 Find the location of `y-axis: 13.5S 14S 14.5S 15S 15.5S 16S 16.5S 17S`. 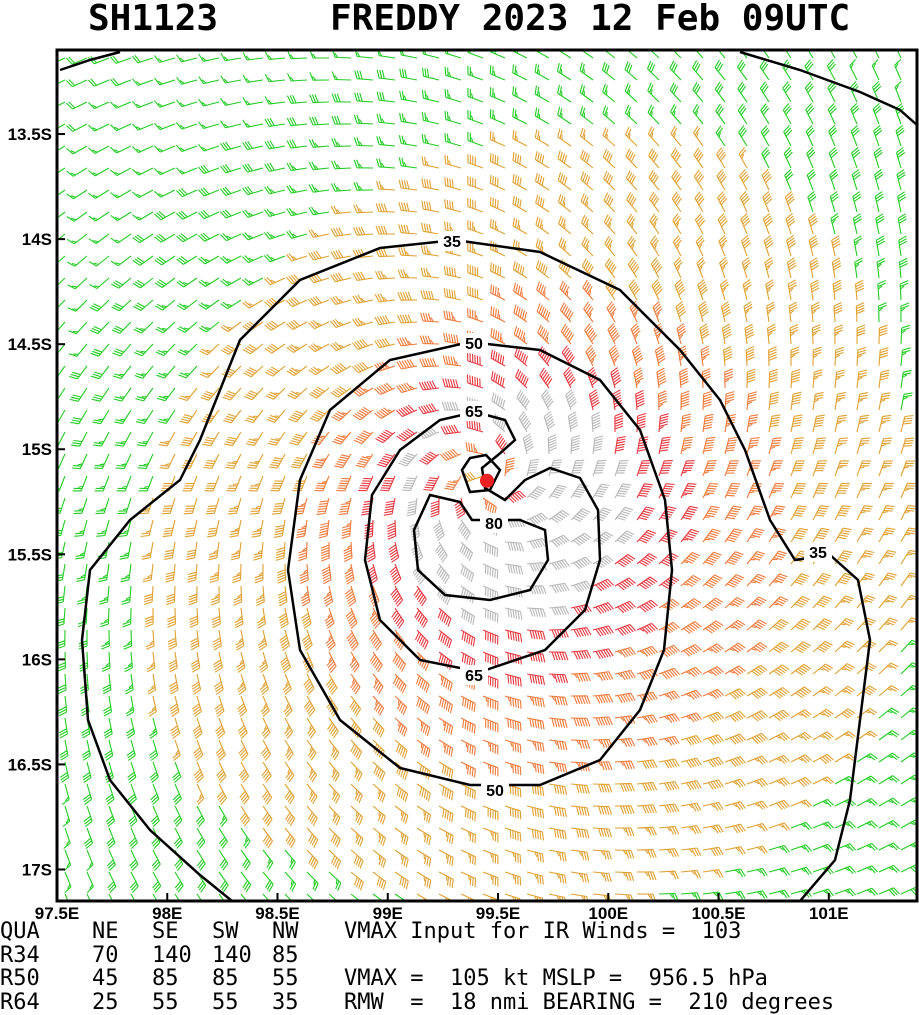

y-axis: 13.5S 14S 14.5S 15S 15.5S 16S 16.5S 17S is located at coordinates (36, 502).